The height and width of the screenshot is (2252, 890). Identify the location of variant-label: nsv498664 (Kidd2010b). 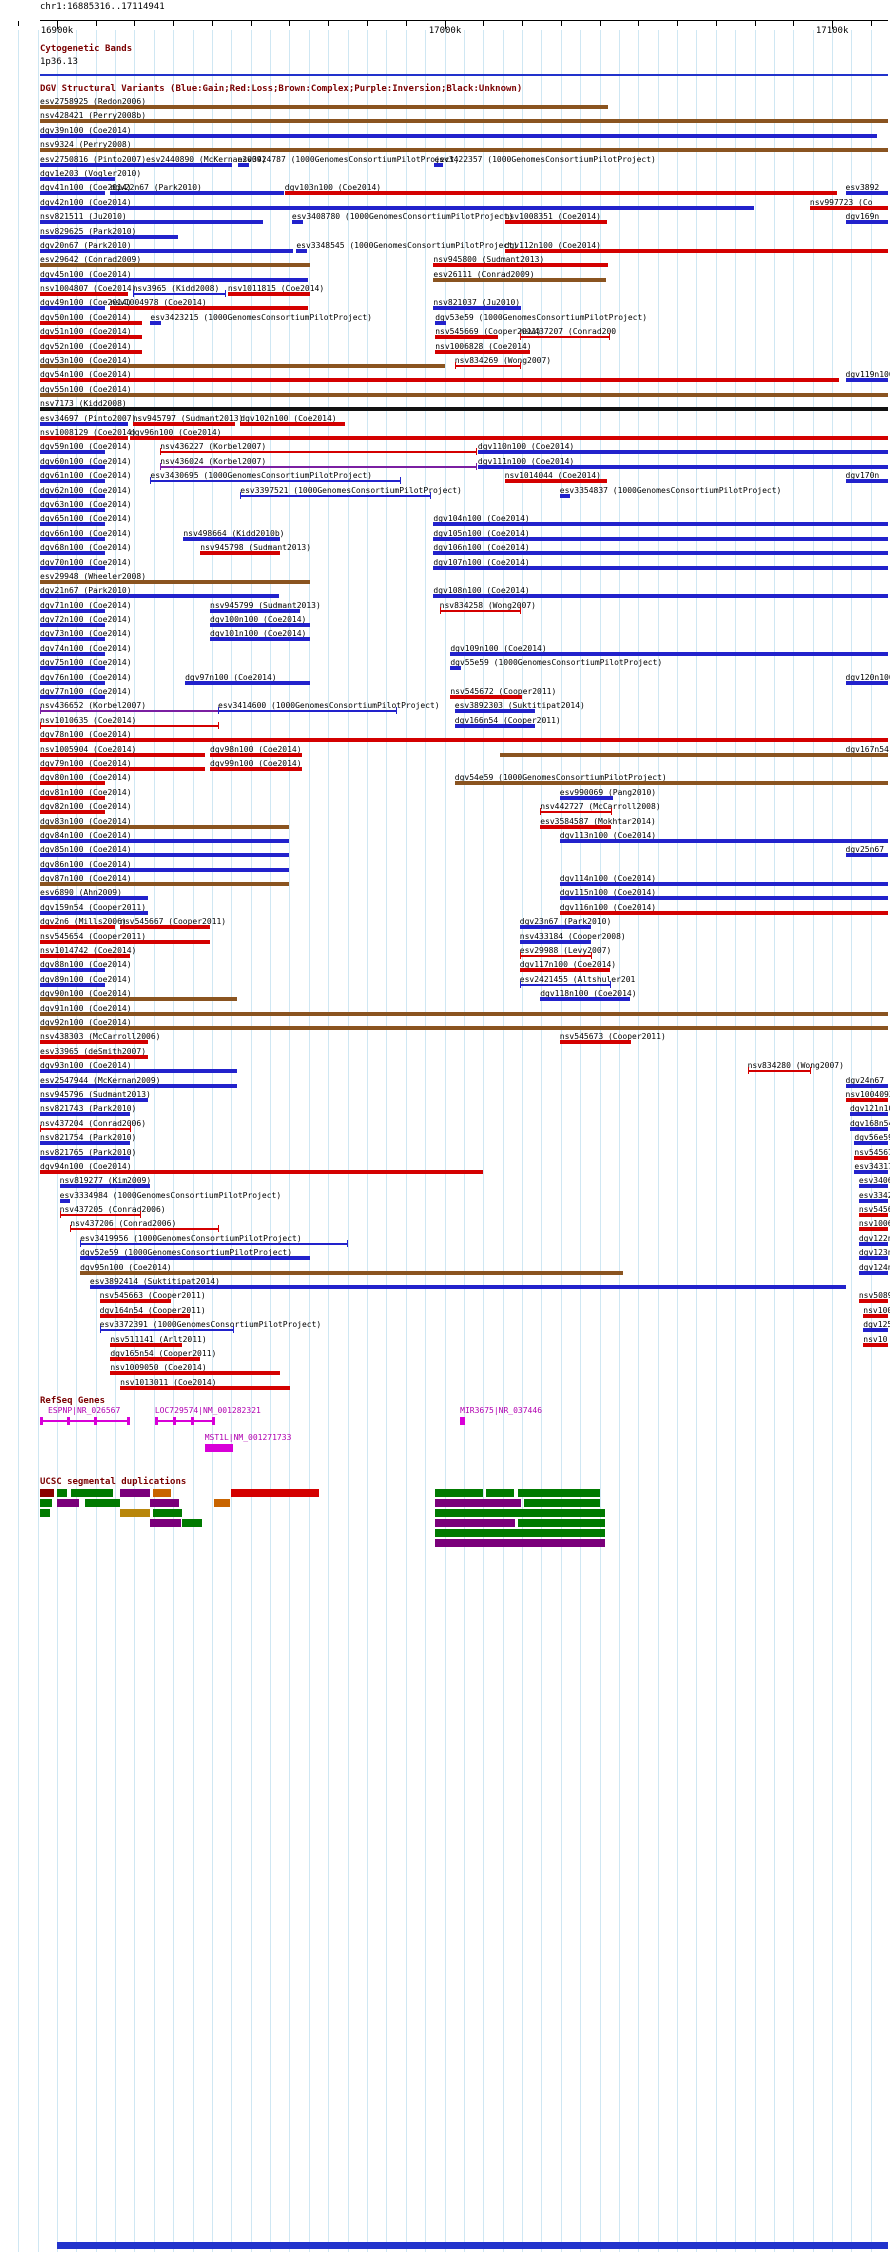
(234, 533).